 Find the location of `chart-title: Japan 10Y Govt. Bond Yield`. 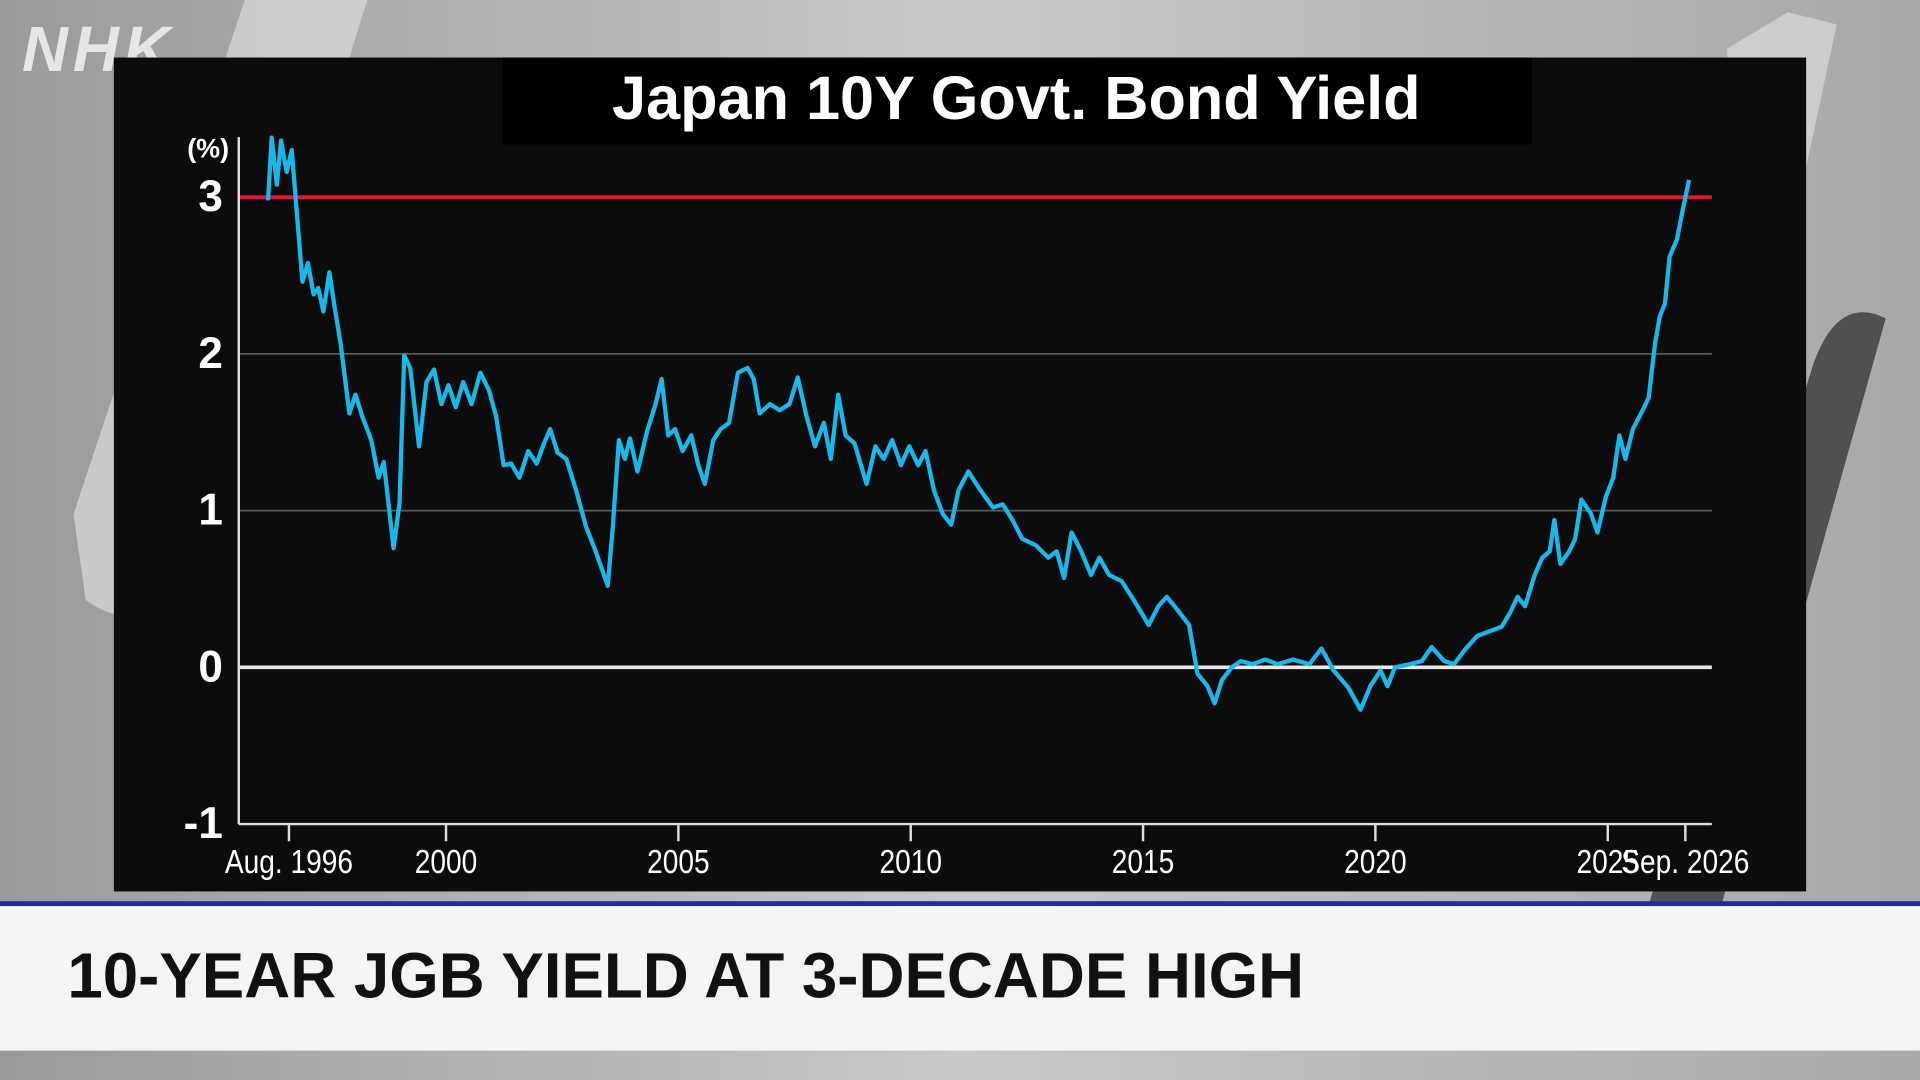

chart-title: Japan 10Y Govt. Bond Yield is located at coordinates (1016, 98).